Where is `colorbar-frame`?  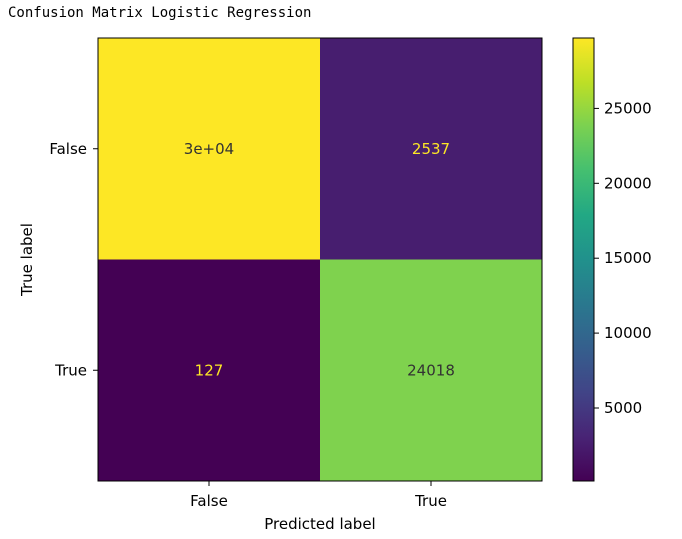
colorbar-frame is located at coordinates (583, 259).